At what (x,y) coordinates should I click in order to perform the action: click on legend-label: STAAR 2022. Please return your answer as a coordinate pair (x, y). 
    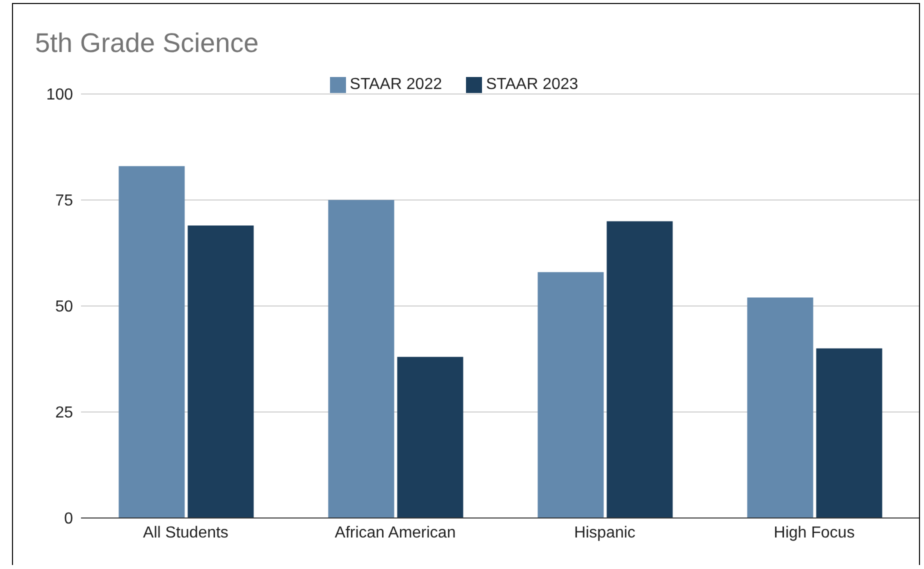
    Looking at the image, I should click on (396, 84).